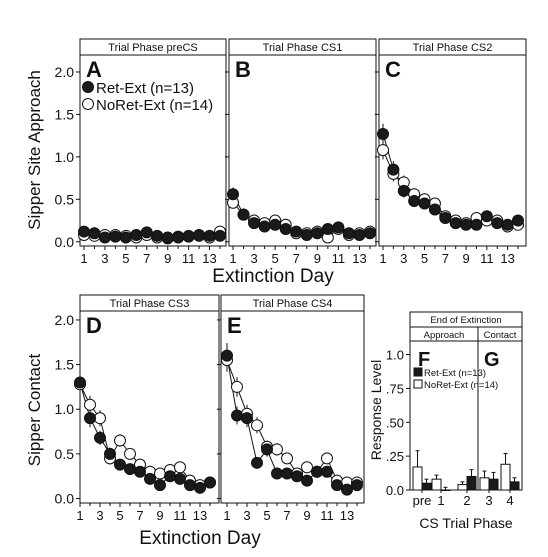 The width and height of the screenshot is (548, 557). What do you see at coordinates (200, 538) in the screenshot?
I see `bottom-xlabel: Extinction Day` at bounding box center [200, 538].